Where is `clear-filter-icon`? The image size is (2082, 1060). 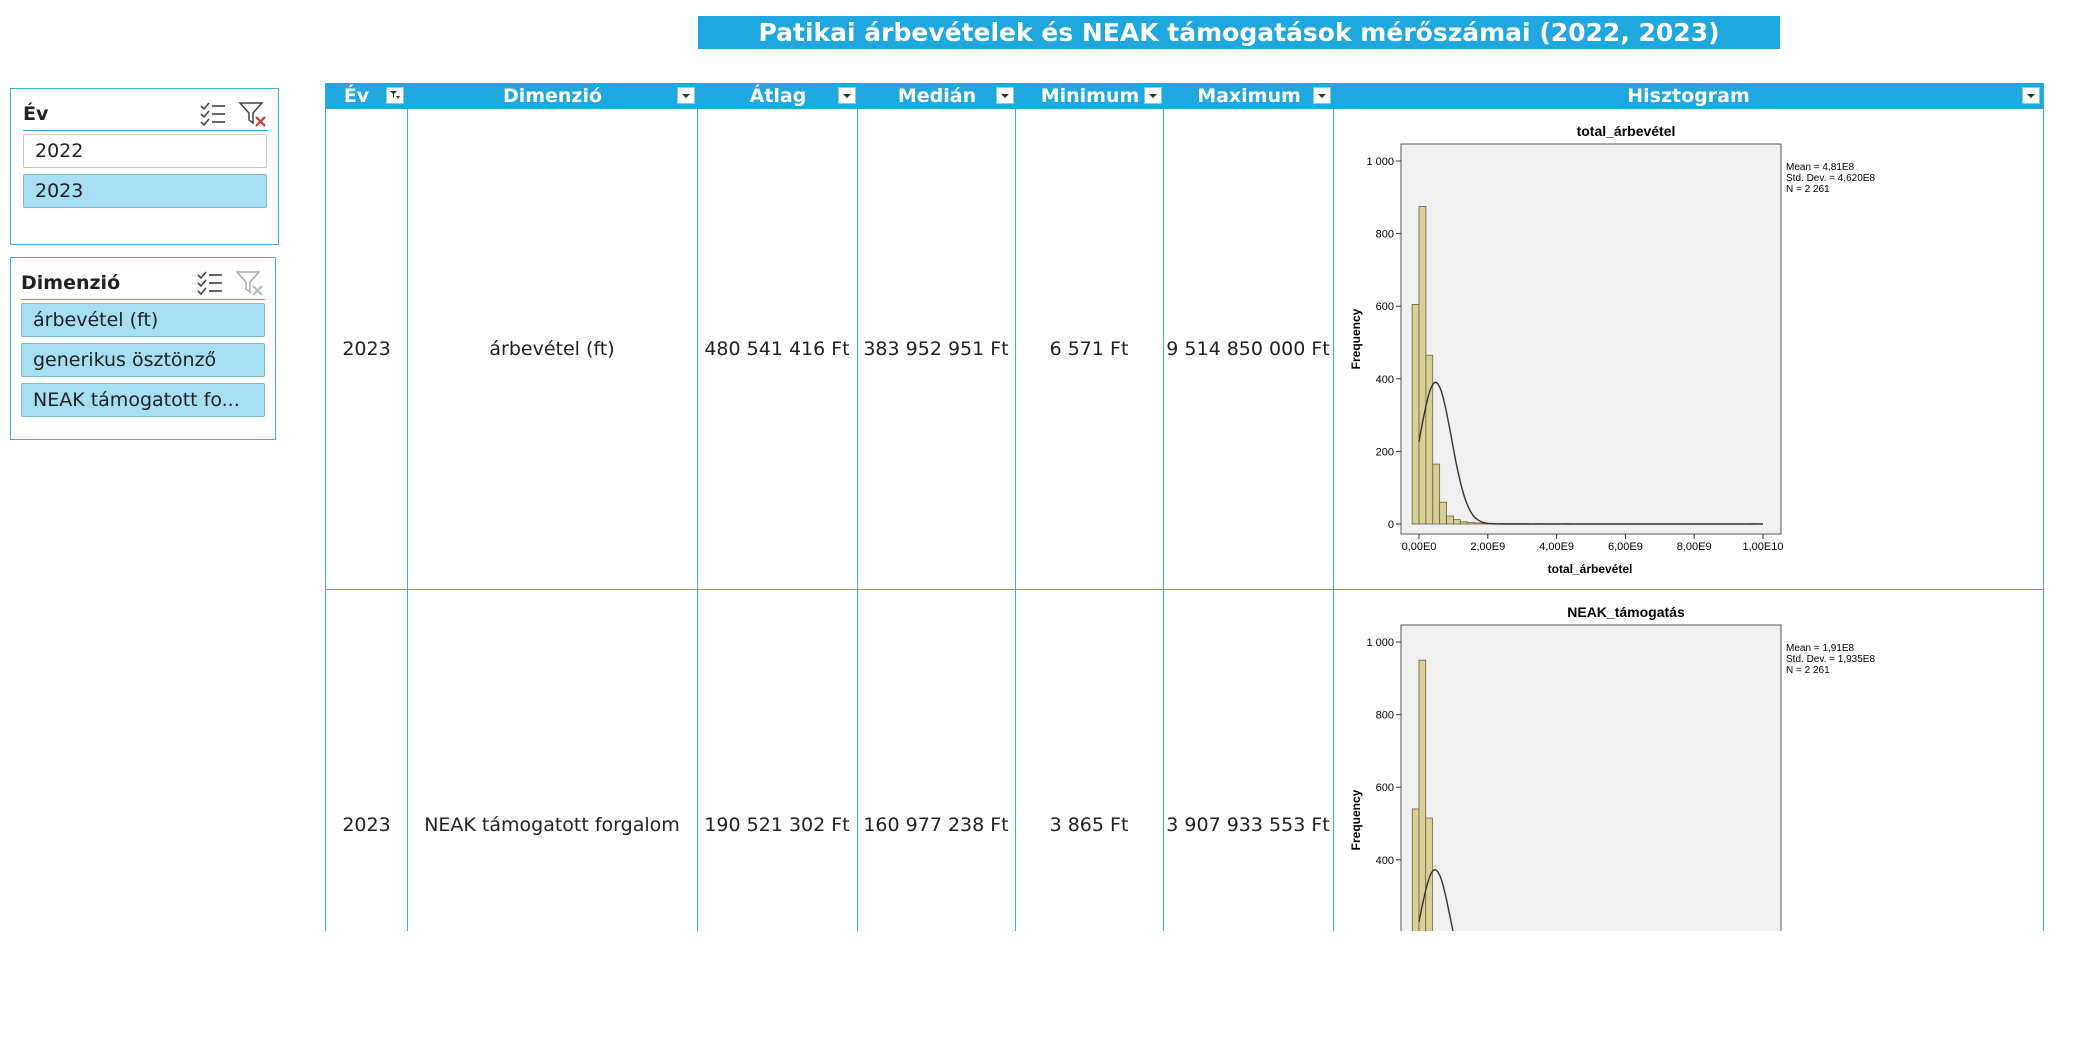 clear-filter-icon is located at coordinates (253, 114).